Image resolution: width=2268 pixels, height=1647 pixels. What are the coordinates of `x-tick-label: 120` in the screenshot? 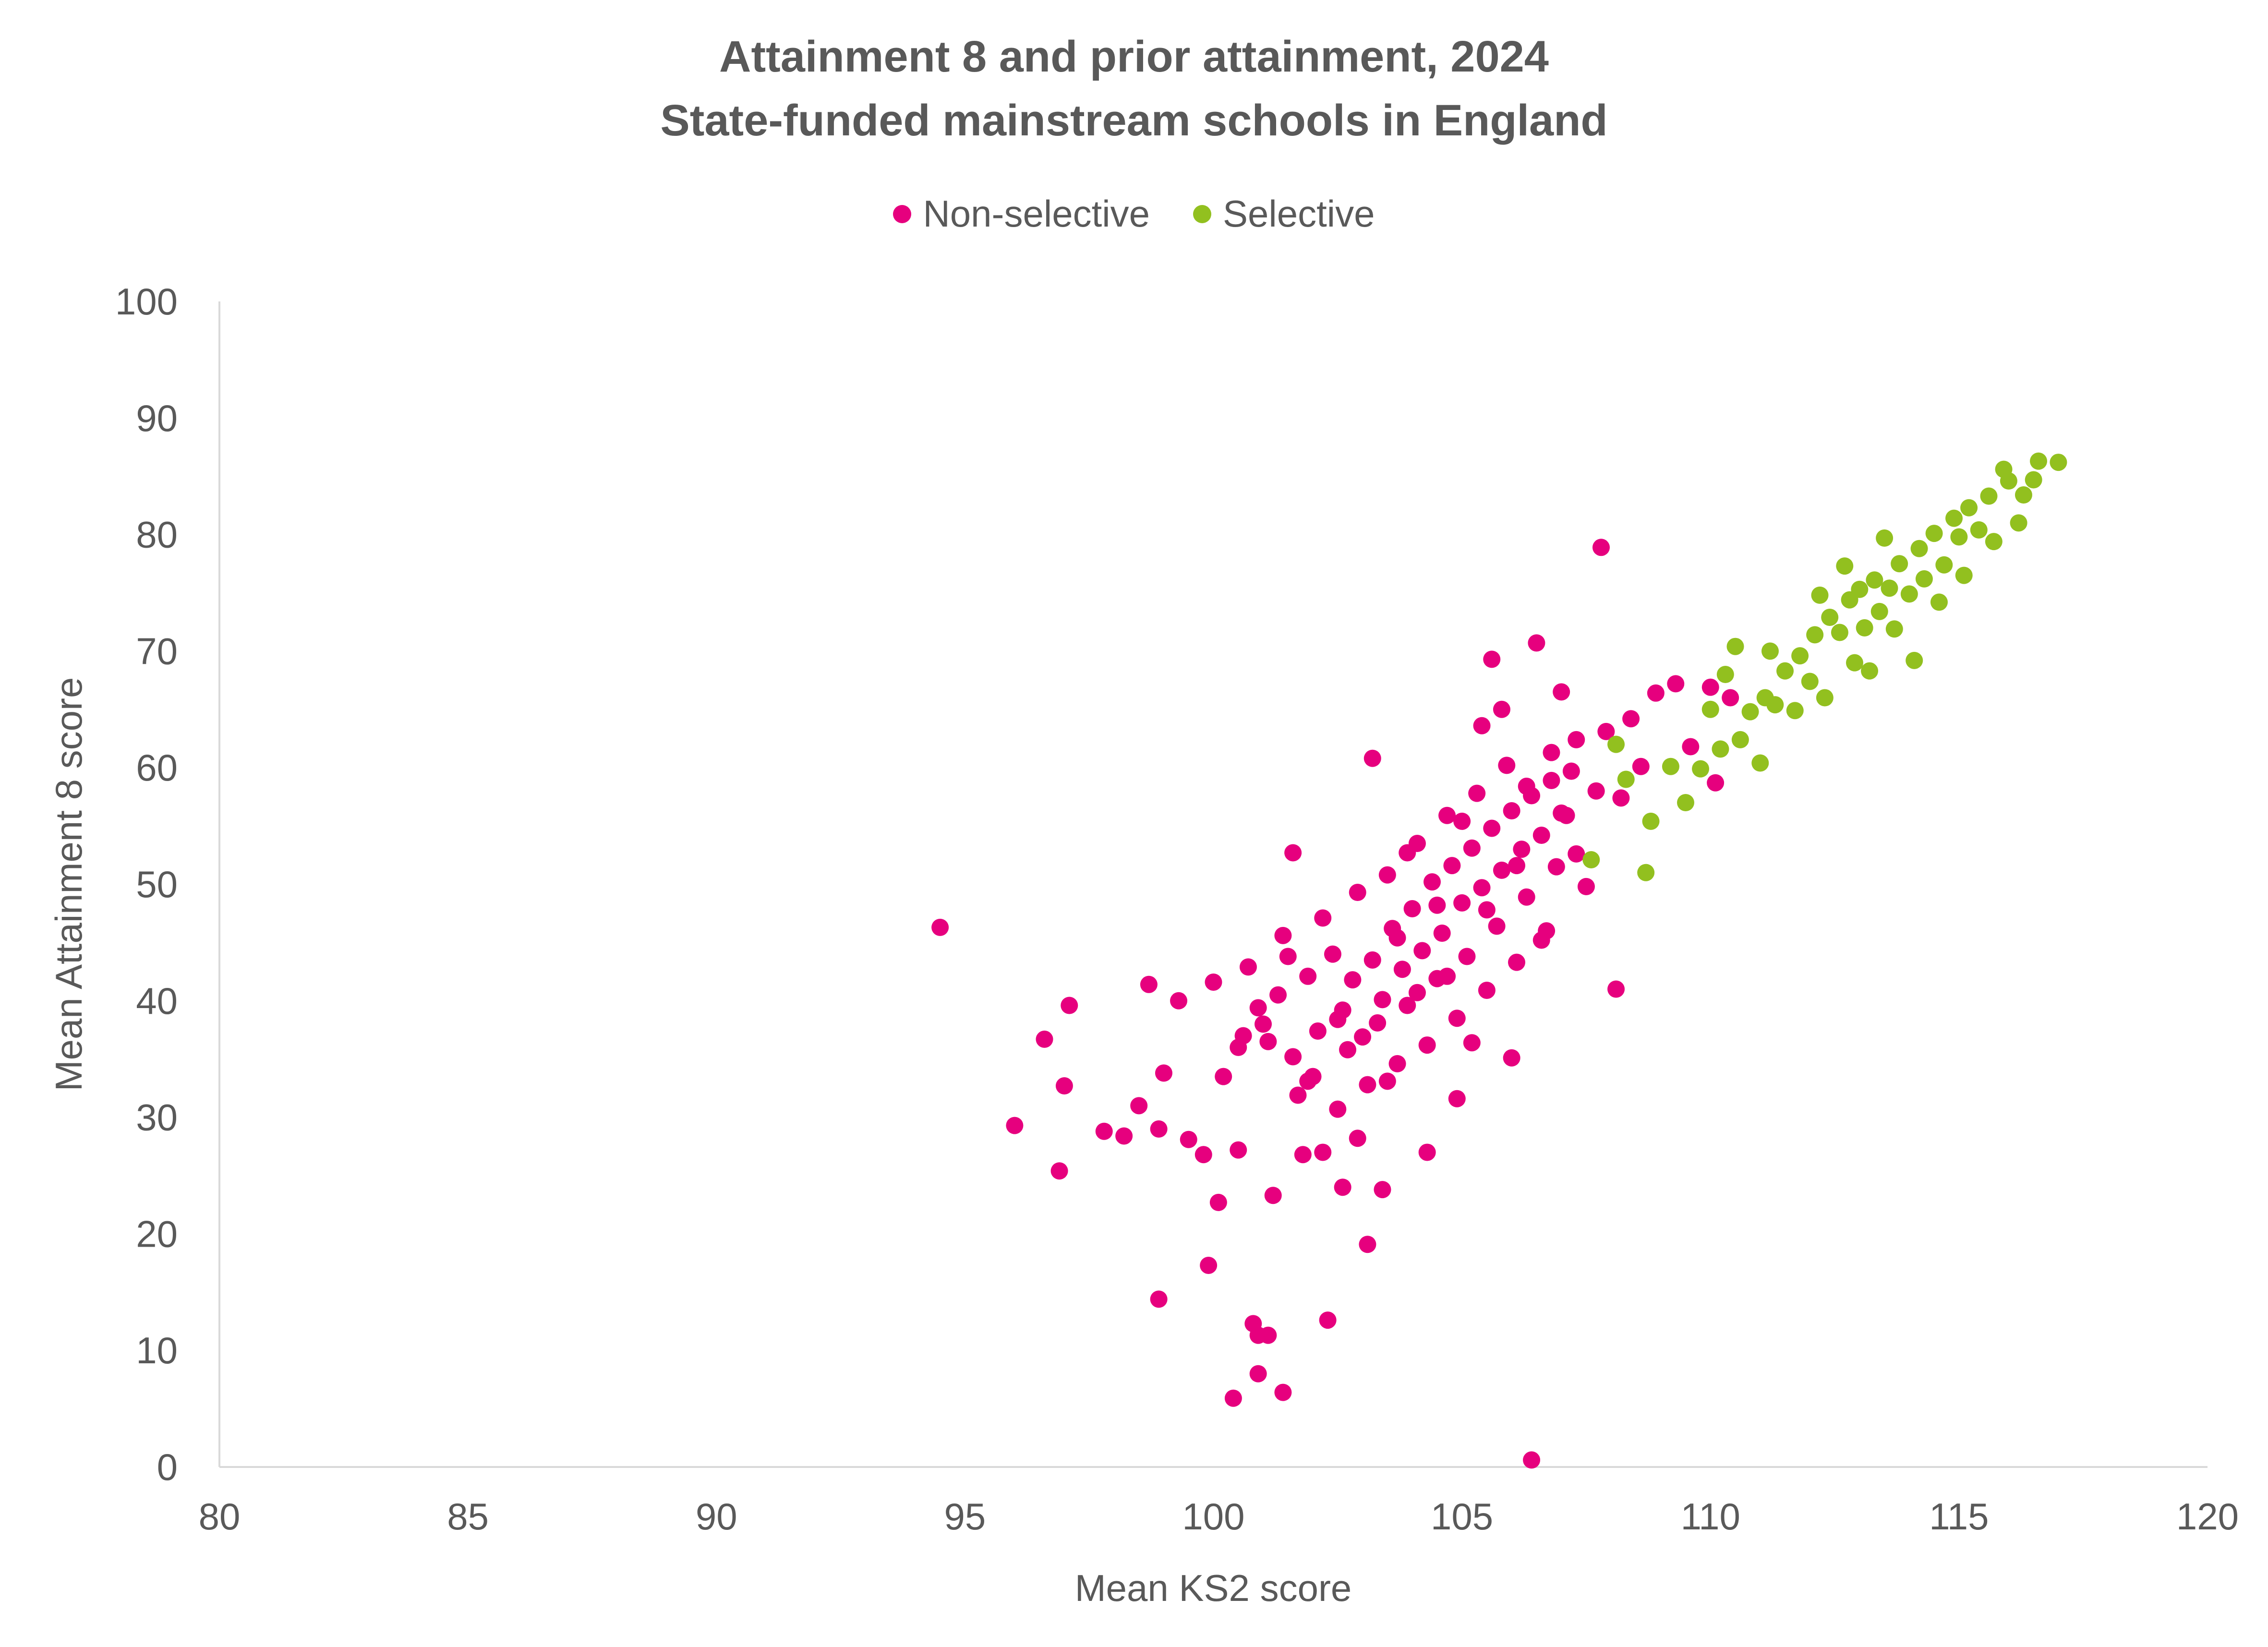 It's located at (2207, 1516).